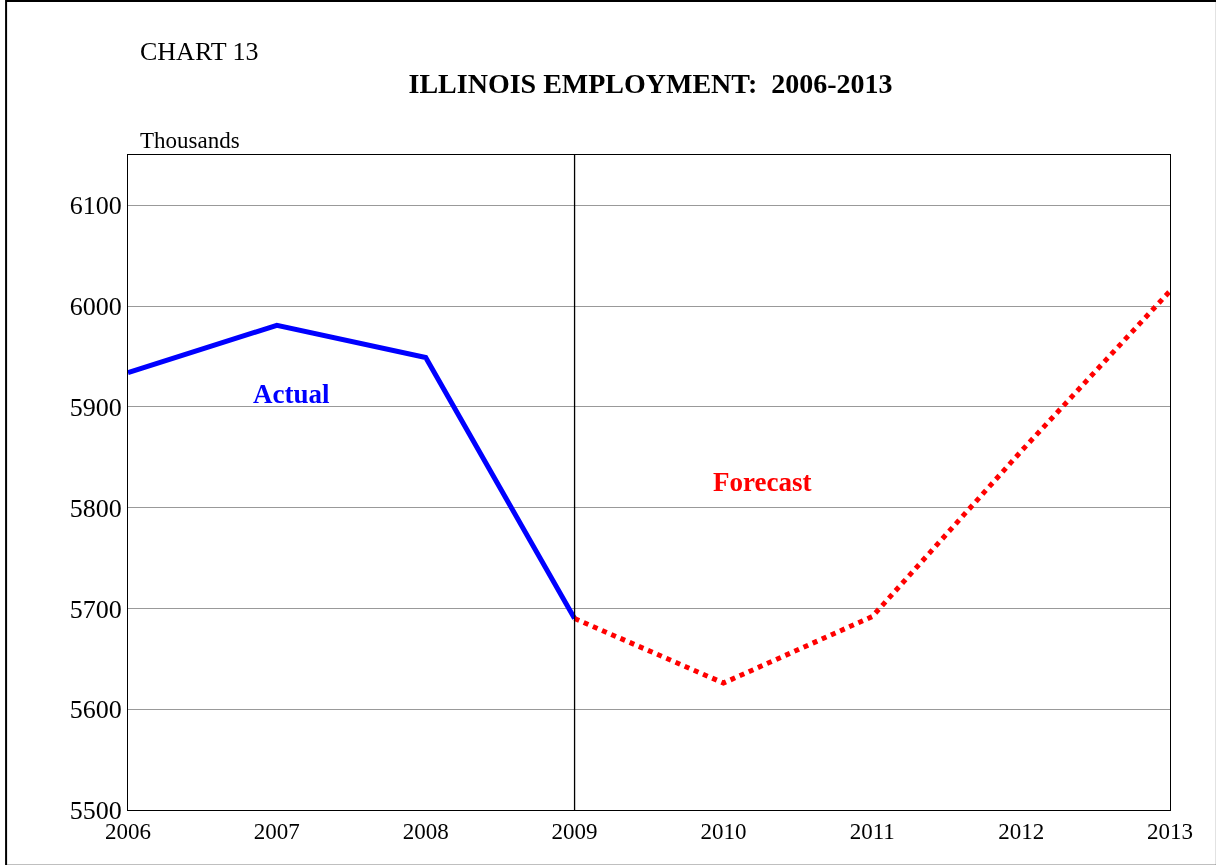  What do you see at coordinates (95, 206) in the screenshot?
I see `y-tick-label: 6100` at bounding box center [95, 206].